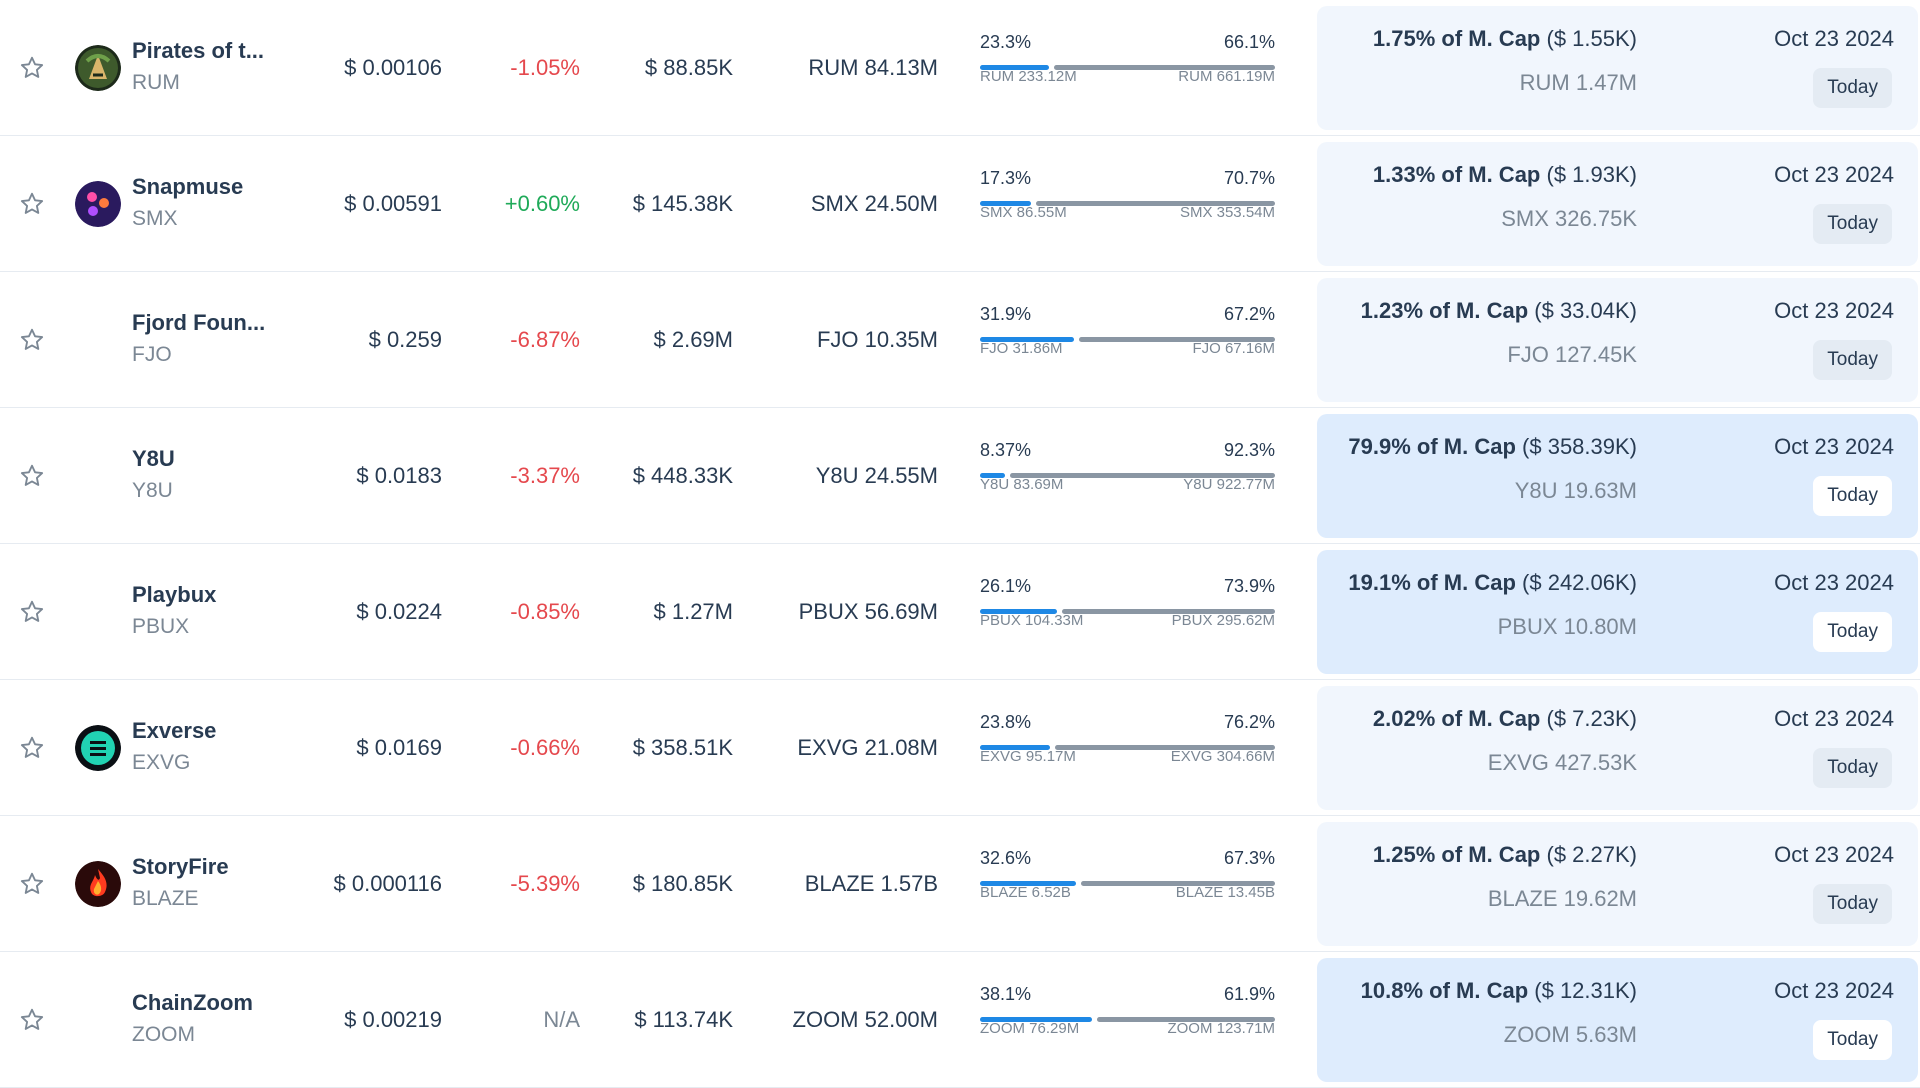 This screenshot has width=1920, height=1088. I want to click on volume-24h: $ 358.51K, so click(682, 747).